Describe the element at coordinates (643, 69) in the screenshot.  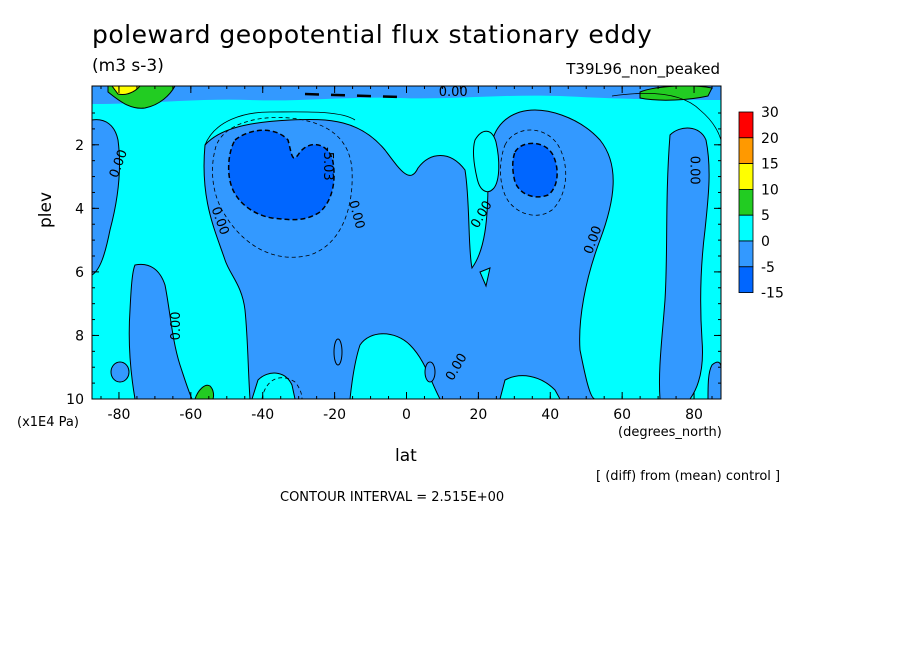
I see `run-label: T39L96_non_peaked` at that location.